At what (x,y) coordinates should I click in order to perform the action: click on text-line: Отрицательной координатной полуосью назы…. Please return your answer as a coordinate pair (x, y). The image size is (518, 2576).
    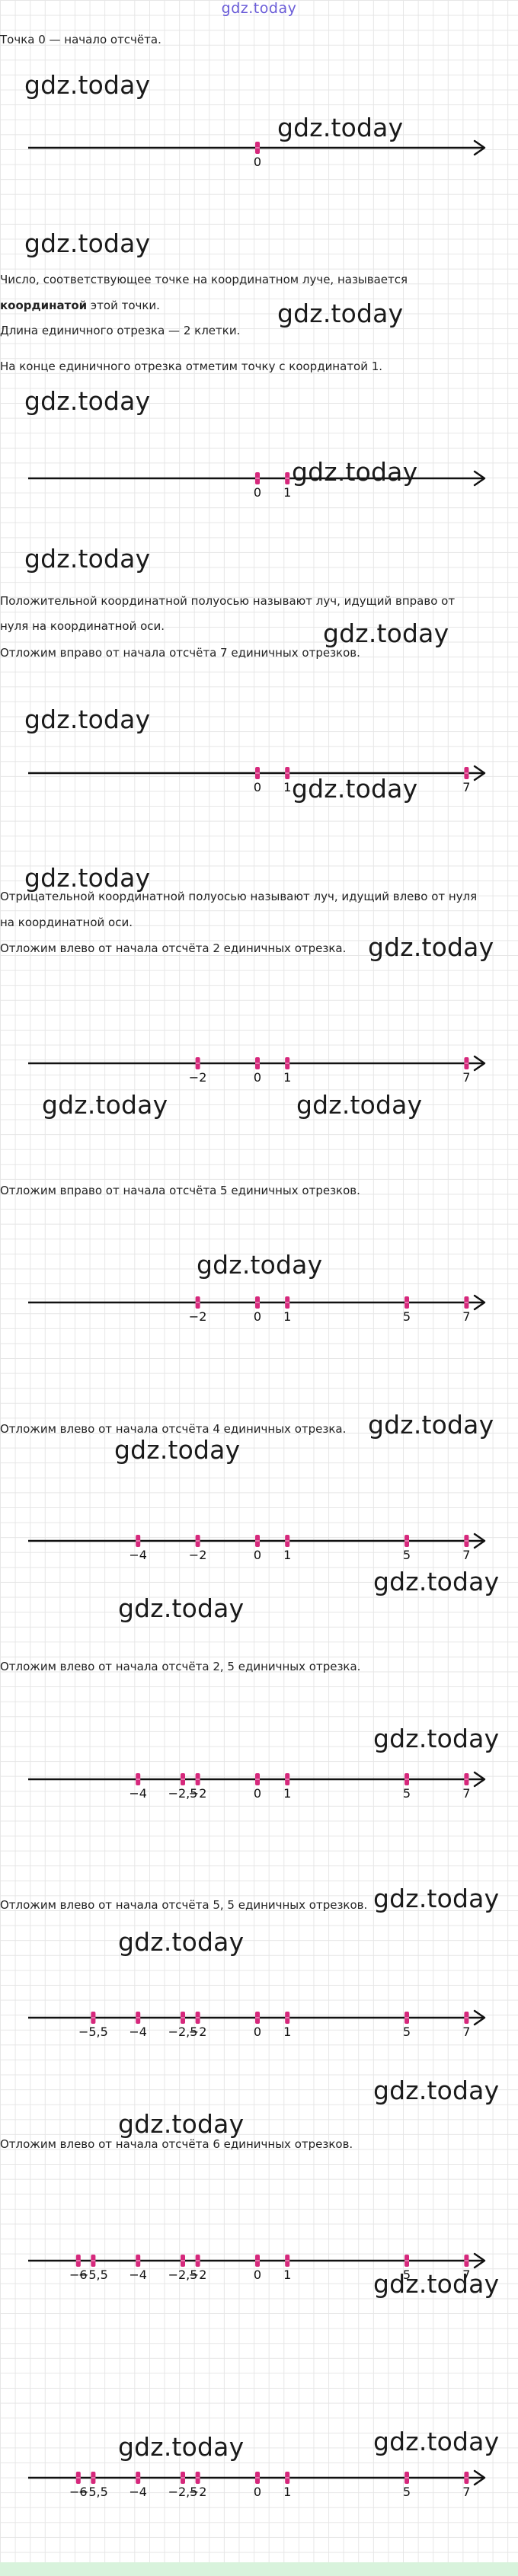
    Looking at the image, I should click on (239, 897).